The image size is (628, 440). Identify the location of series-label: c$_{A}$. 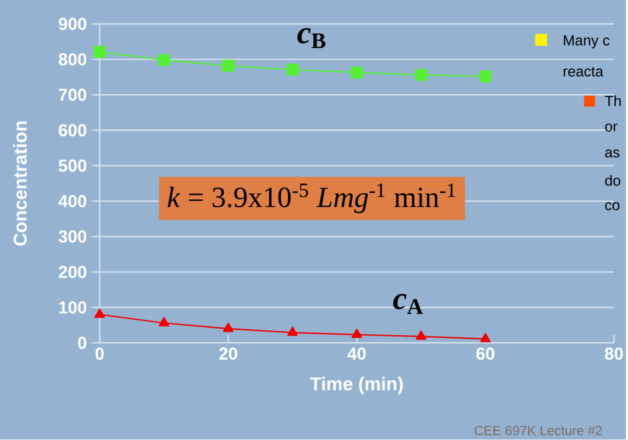
(408, 304).